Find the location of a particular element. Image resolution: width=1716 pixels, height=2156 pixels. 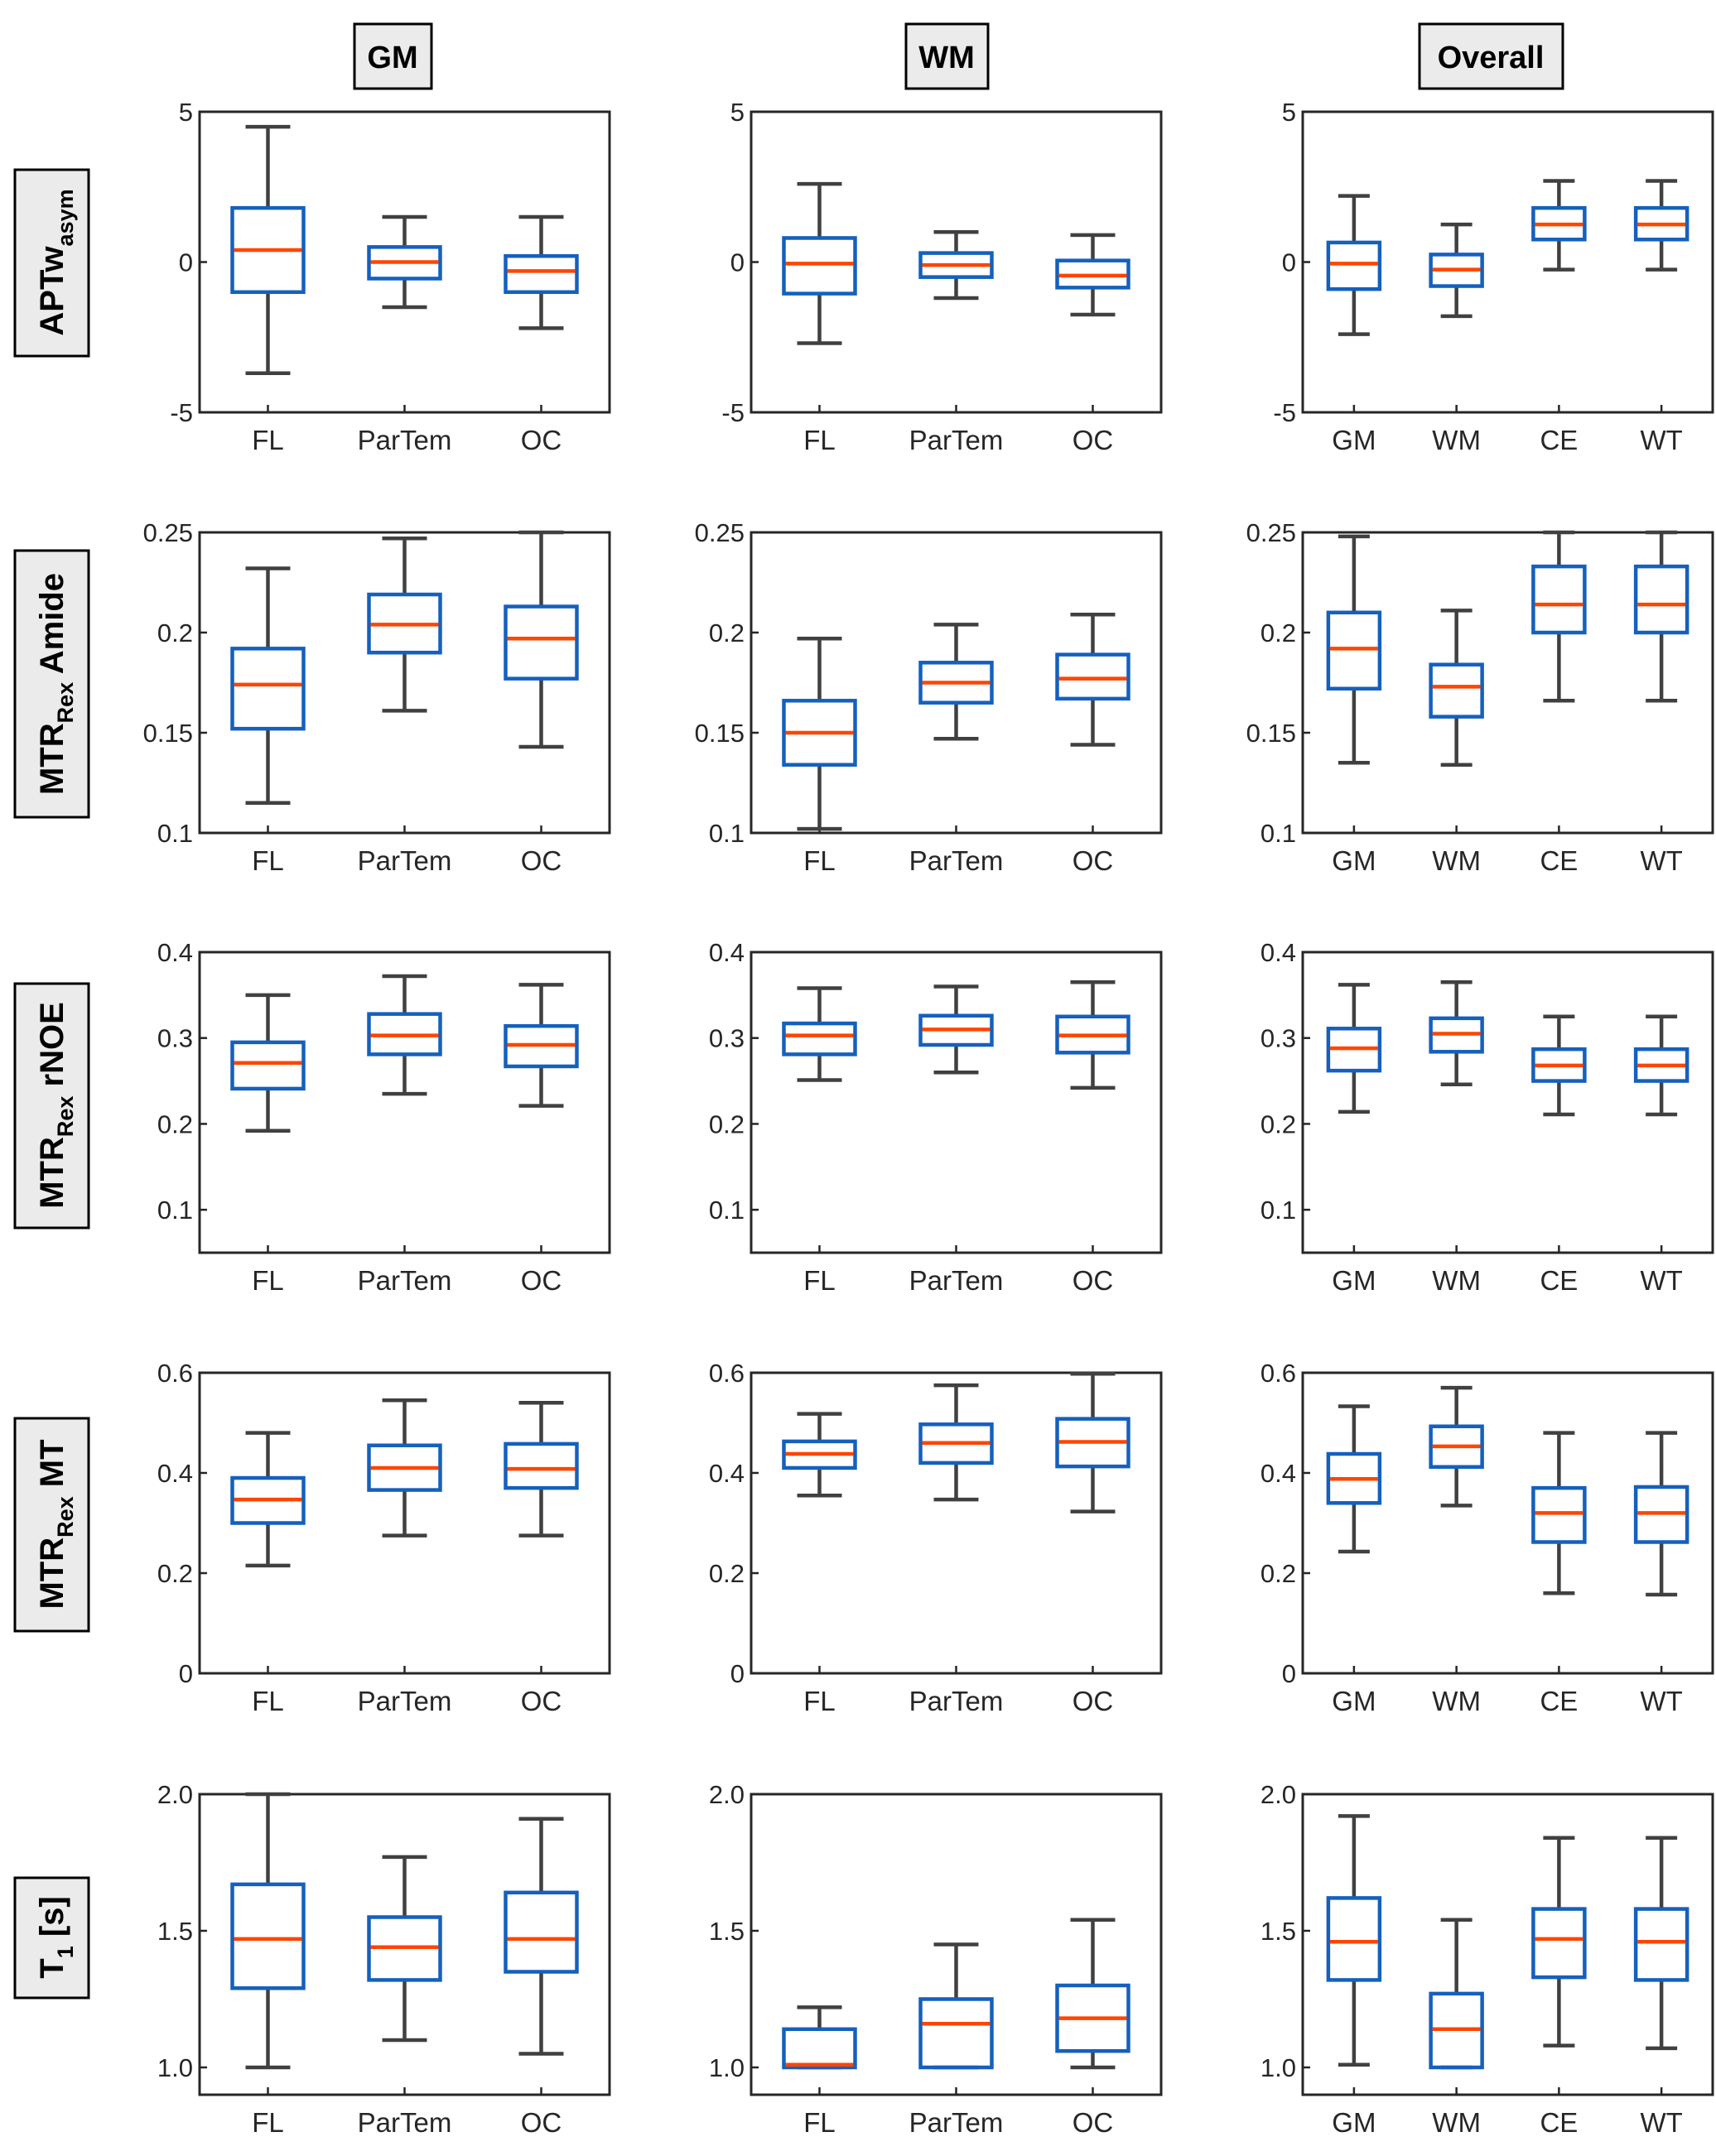

panel-aptw-wm-box-oc is located at coordinates (1092, 275).